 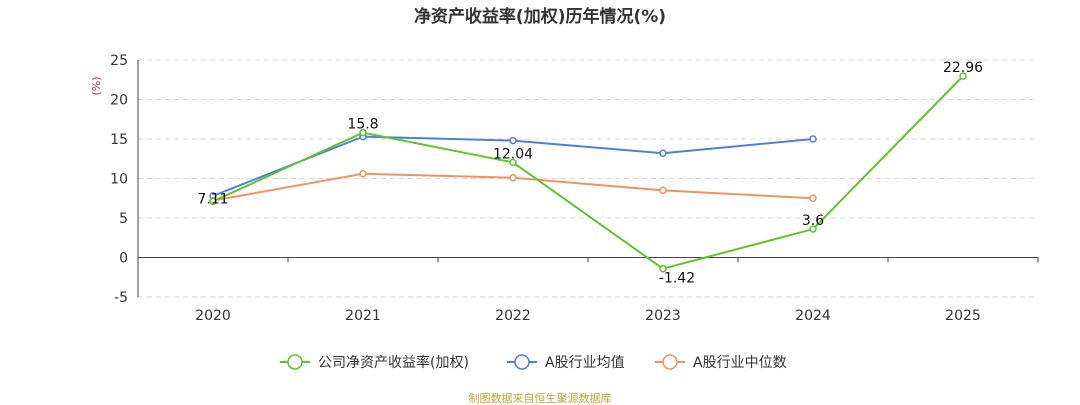 I want to click on x-tick-label: 2023, so click(x=663, y=316).